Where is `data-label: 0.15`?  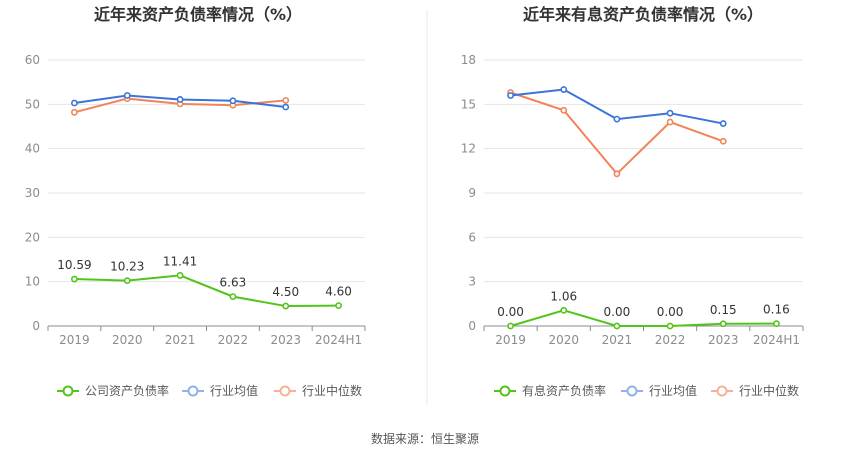 data-label: 0.15 is located at coordinates (723, 310).